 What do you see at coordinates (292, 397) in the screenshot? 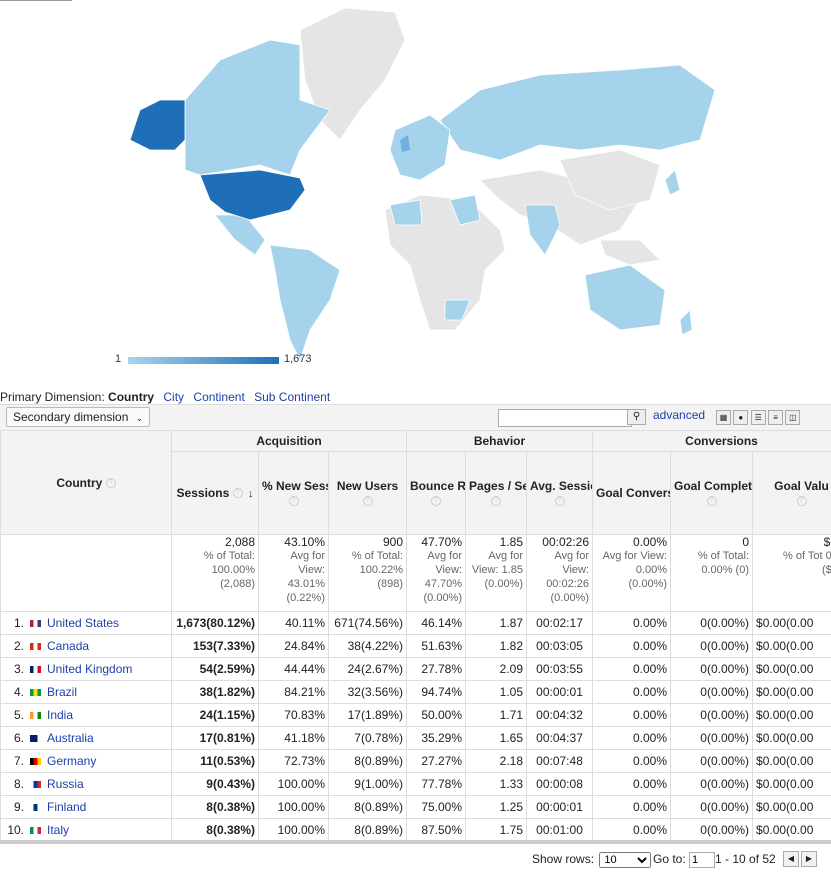
I see `dimension-subcontinent-link: Sub Continent` at bounding box center [292, 397].